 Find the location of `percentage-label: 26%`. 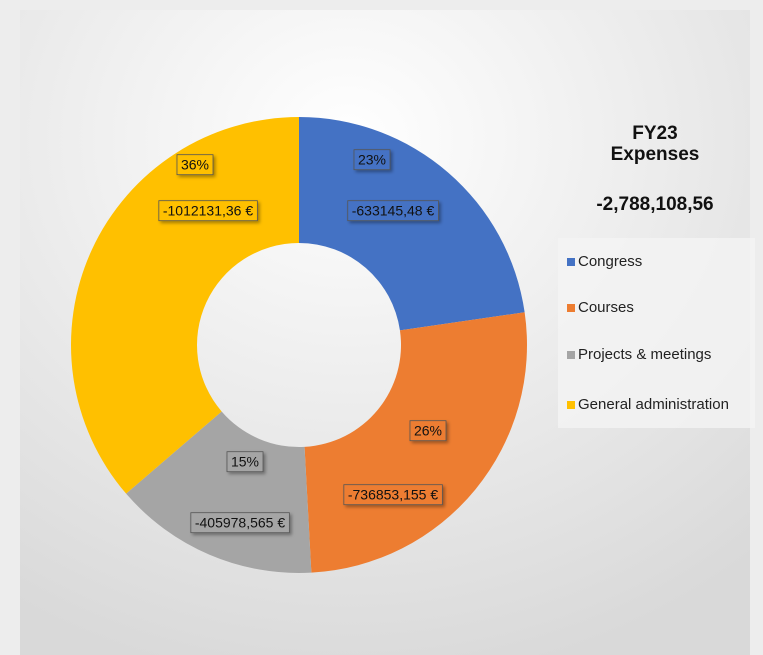

percentage-label: 26% is located at coordinates (428, 431).